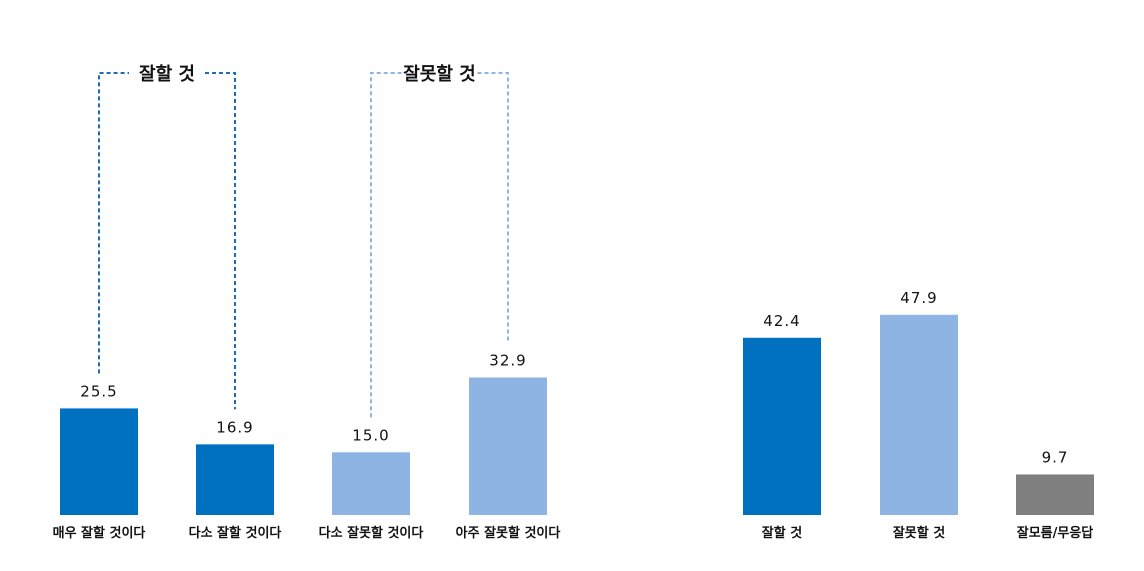 The height and width of the screenshot is (571, 1144). I want to click on category-label-2-2: 잘못할 것, so click(919, 533).